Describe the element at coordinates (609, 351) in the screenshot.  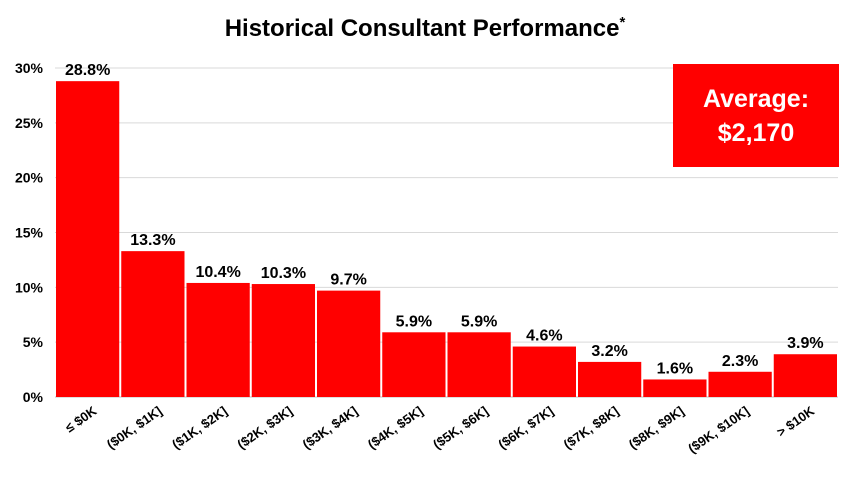
I see `data-label: 3.2%` at that location.